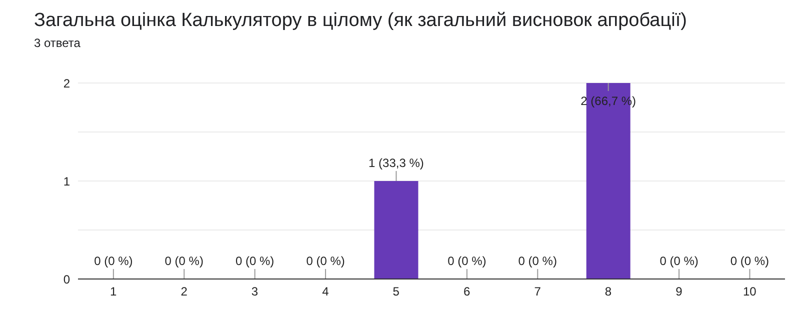 This screenshot has height=320, width=800. What do you see at coordinates (254, 291) in the screenshot?
I see `x-tick-label: 3` at bounding box center [254, 291].